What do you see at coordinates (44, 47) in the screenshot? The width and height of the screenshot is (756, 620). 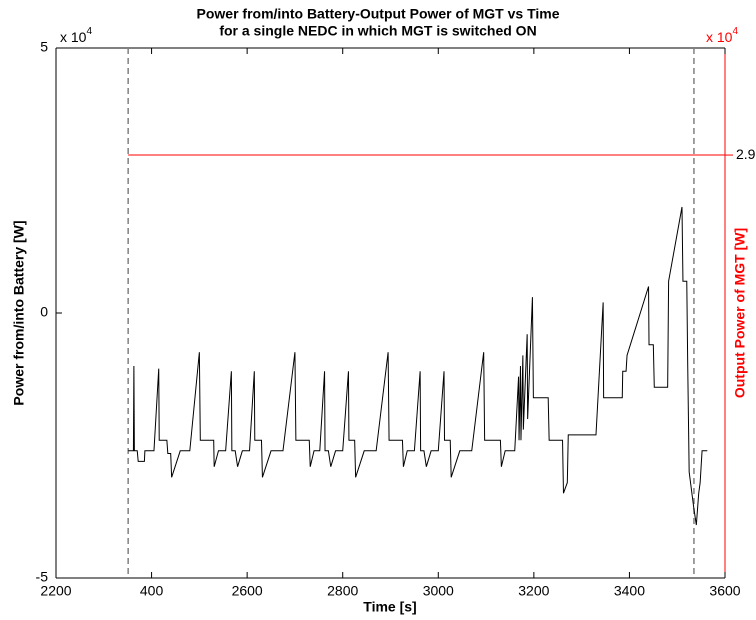 I see `y-tick-label: 5` at bounding box center [44, 47].